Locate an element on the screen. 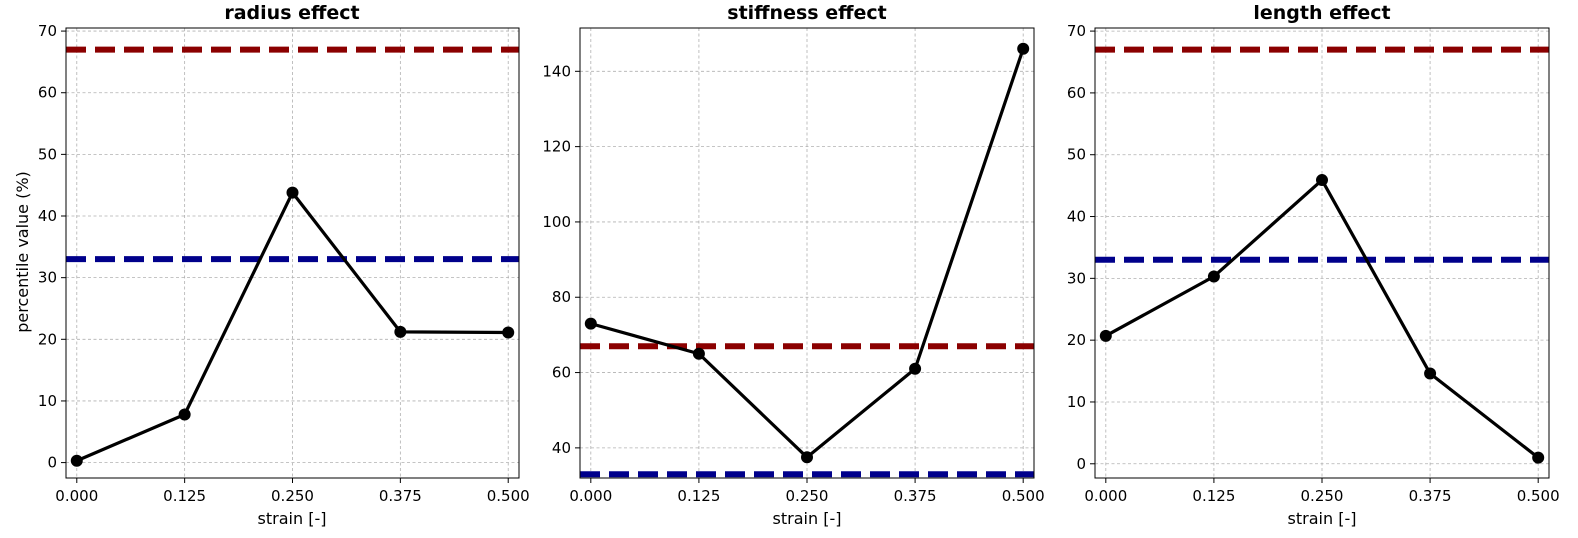 This screenshot has width=1578, height=538. panel-title: stiffness effect is located at coordinates (806, 13).